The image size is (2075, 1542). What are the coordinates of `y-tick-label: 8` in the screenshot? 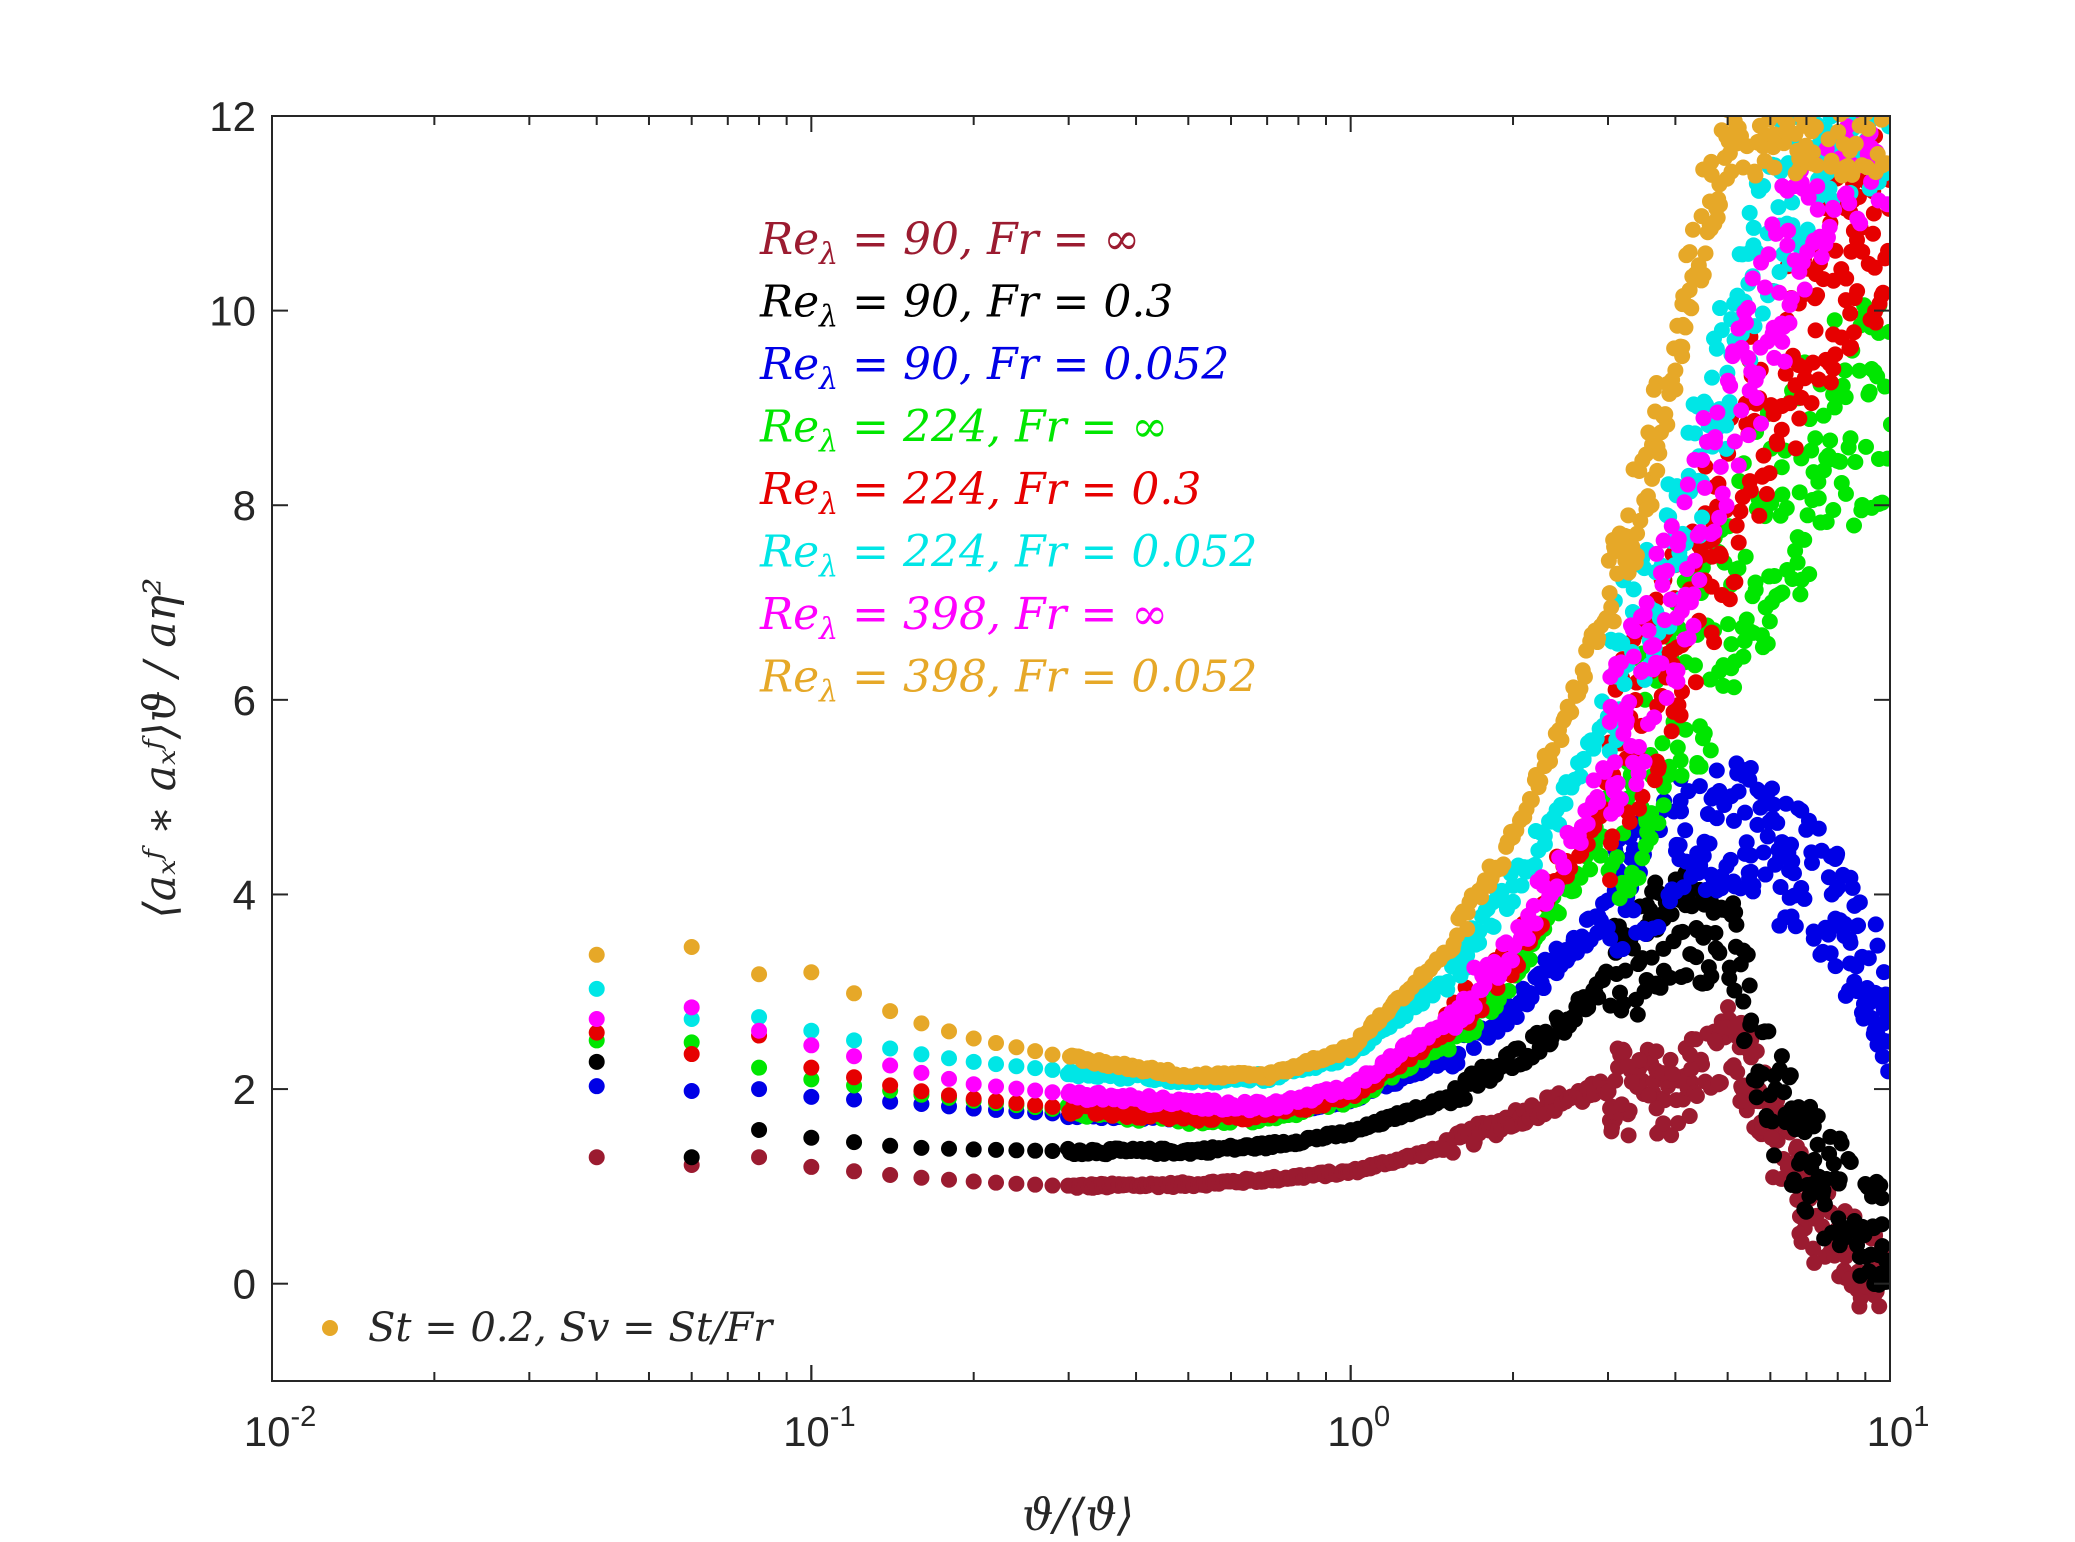 It's located at (244, 505).